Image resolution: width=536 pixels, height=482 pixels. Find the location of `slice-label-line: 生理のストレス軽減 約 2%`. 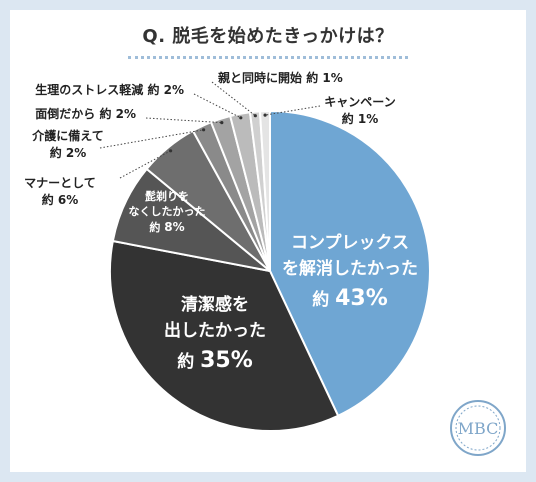

slice-label-line: 生理のストレス軽減 約 2% is located at coordinates (109, 89).